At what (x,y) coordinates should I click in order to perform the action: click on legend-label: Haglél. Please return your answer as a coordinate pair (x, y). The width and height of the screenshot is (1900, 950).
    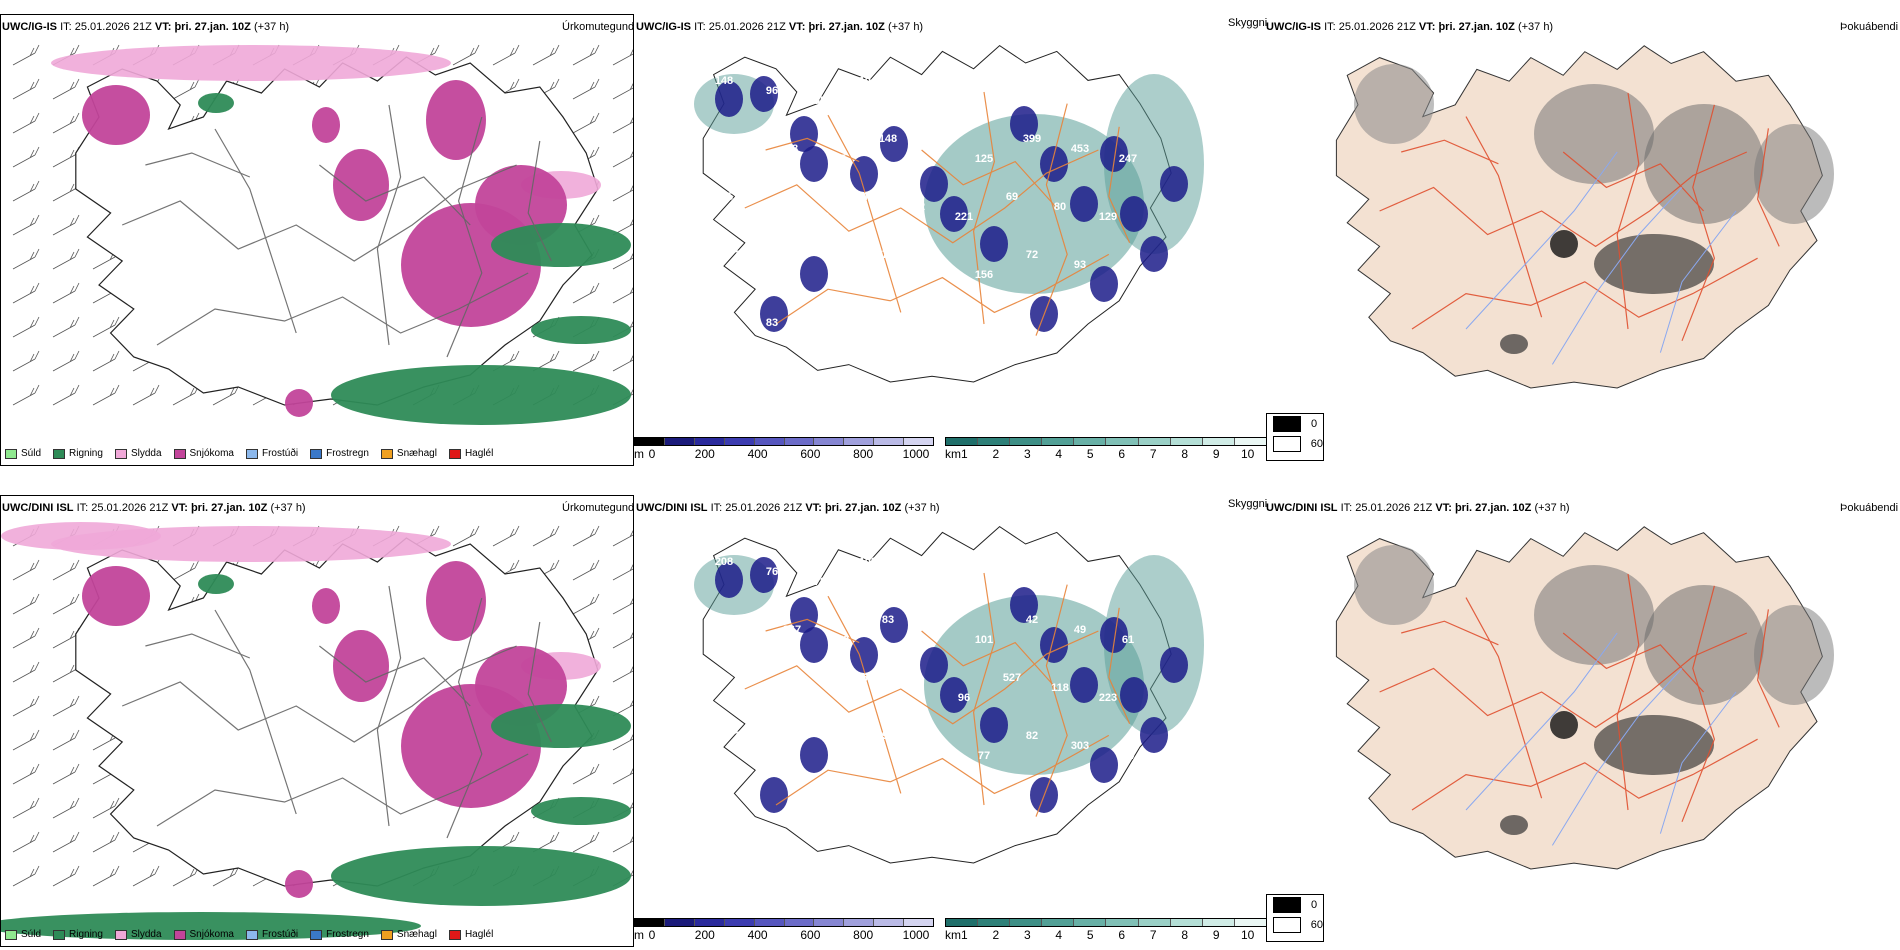
    Looking at the image, I should click on (479, 934).